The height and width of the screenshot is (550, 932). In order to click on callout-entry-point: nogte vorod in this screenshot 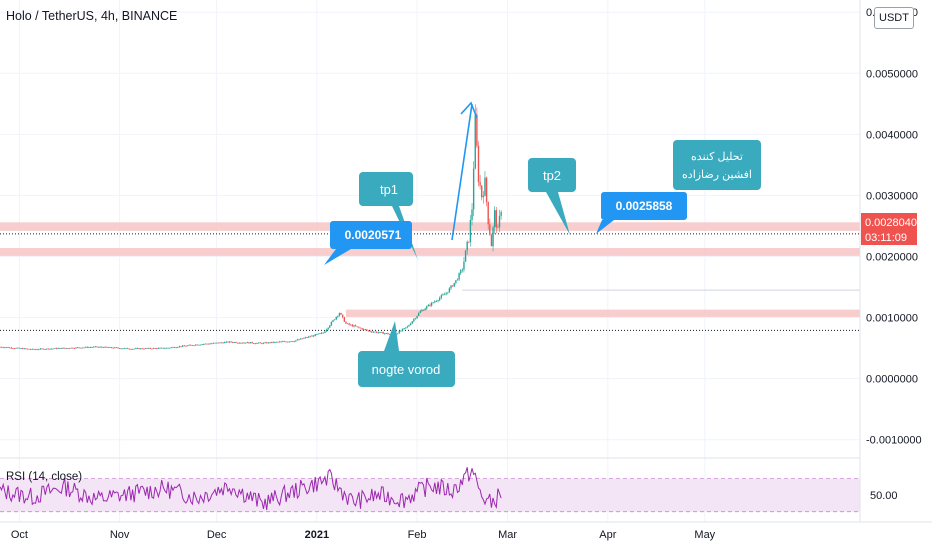, I will do `click(406, 354)`.